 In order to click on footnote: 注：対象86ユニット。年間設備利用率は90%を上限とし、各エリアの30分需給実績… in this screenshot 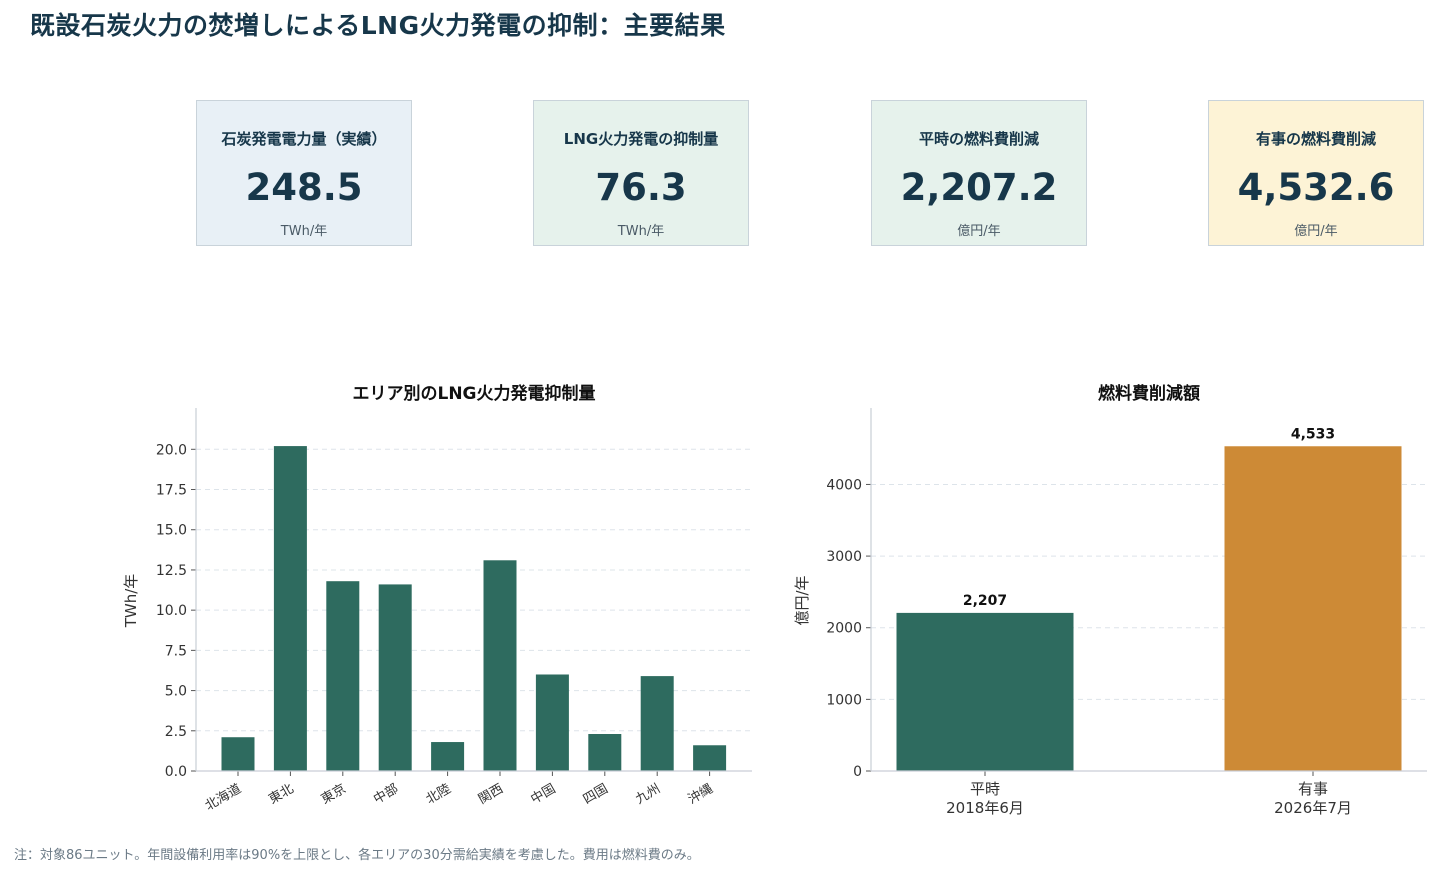, I will do `click(357, 855)`.